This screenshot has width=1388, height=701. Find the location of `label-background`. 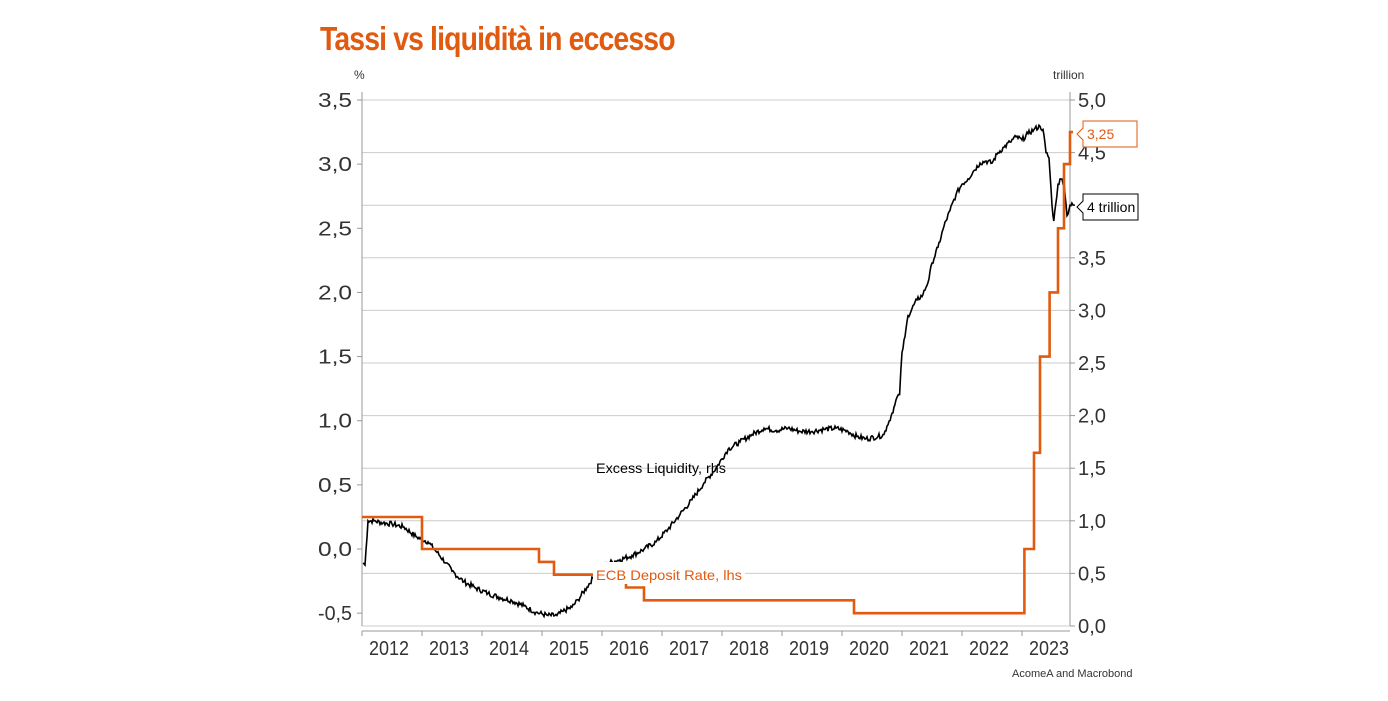

label-background is located at coordinates (669, 573).